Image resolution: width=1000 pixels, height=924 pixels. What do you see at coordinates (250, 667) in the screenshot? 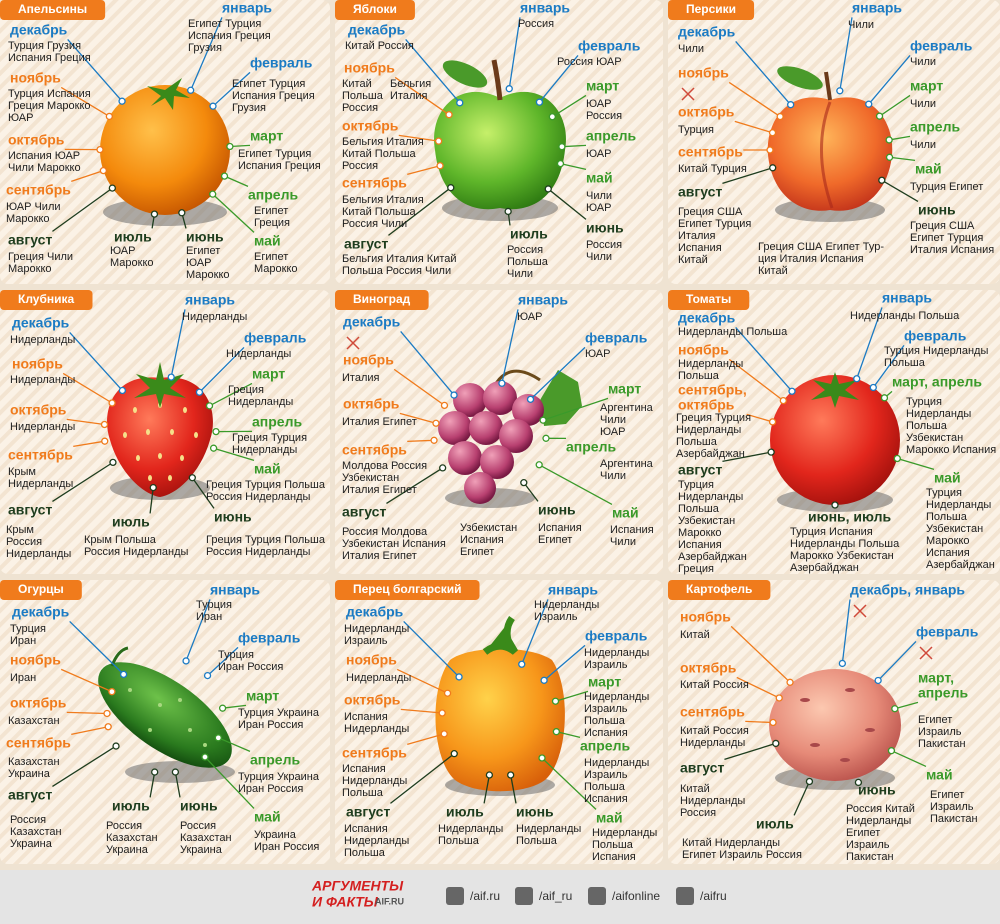
I see `country: Иран Россия` at bounding box center [250, 667].